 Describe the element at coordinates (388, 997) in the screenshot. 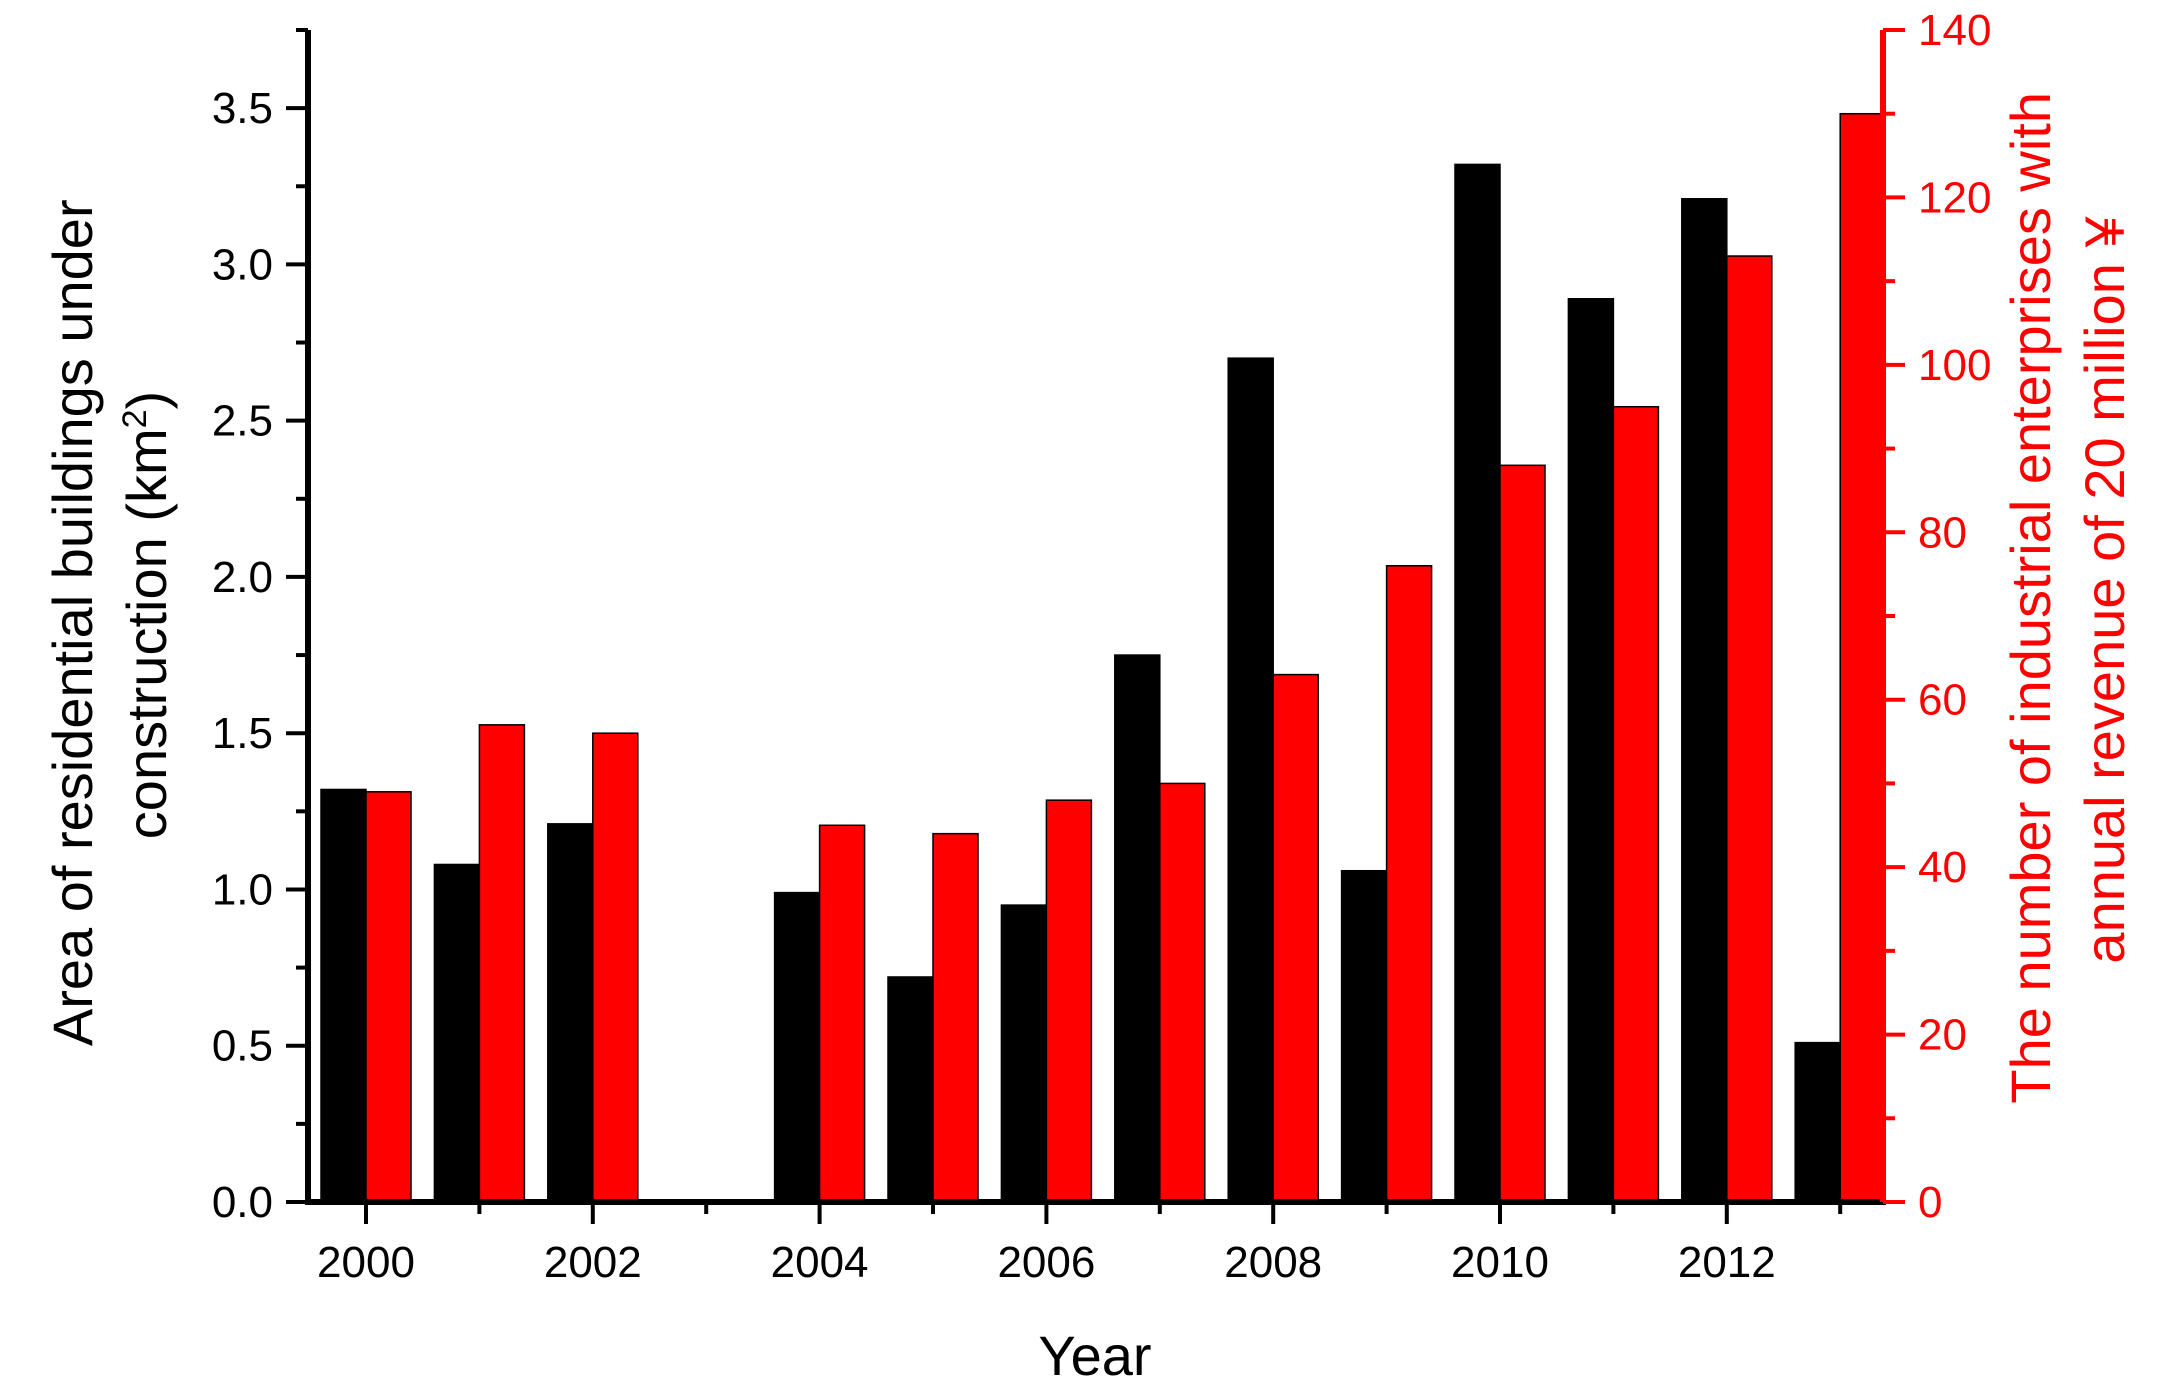

I see `bar-right-2000` at that location.